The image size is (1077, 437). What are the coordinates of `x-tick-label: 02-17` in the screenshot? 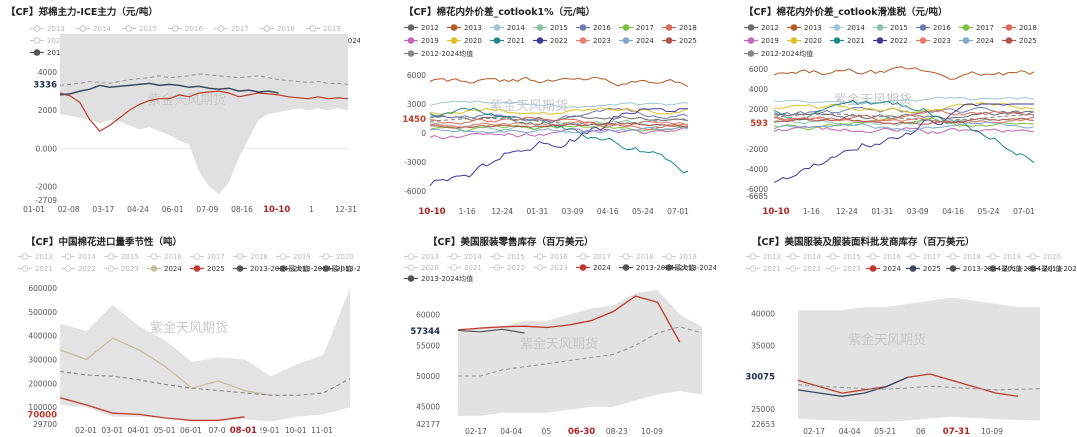 It's located at (476, 431).